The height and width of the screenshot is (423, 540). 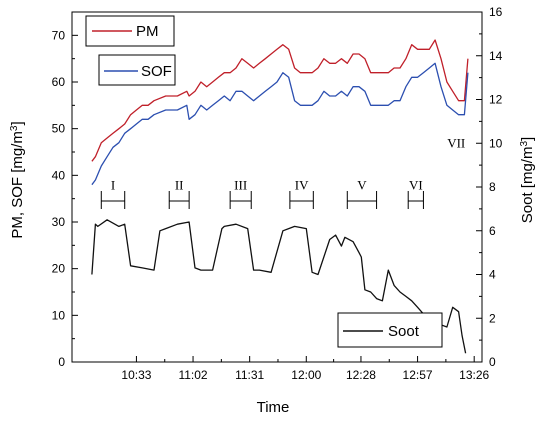 I want to click on phase-label: V, so click(x=362, y=184).